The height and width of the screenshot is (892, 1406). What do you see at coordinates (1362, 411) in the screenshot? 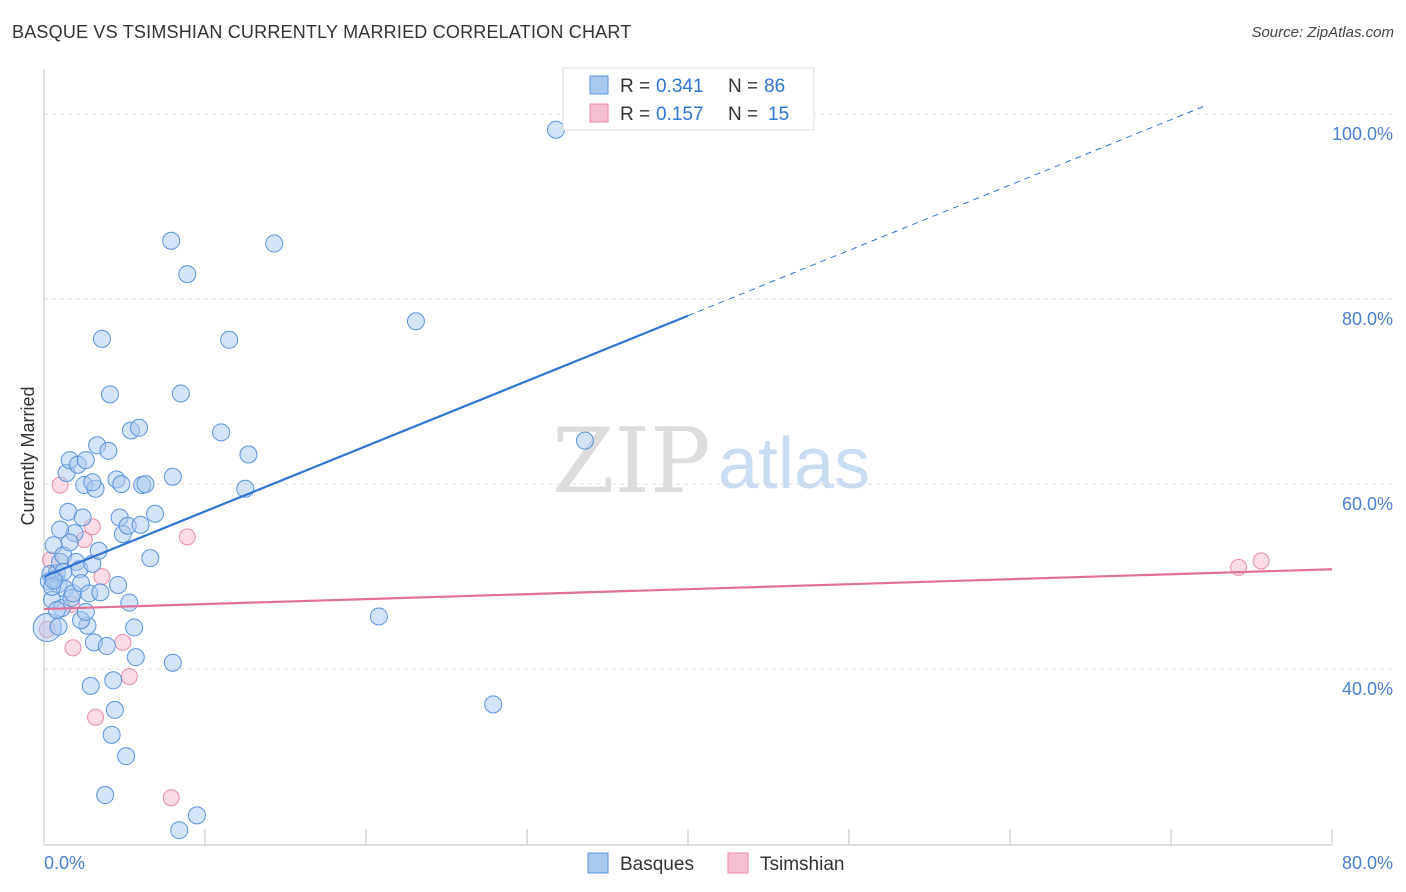
I see `y-axis-tick-labels: 40.0% 60.0% 80.0% 100.0%` at bounding box center [1362, 411].